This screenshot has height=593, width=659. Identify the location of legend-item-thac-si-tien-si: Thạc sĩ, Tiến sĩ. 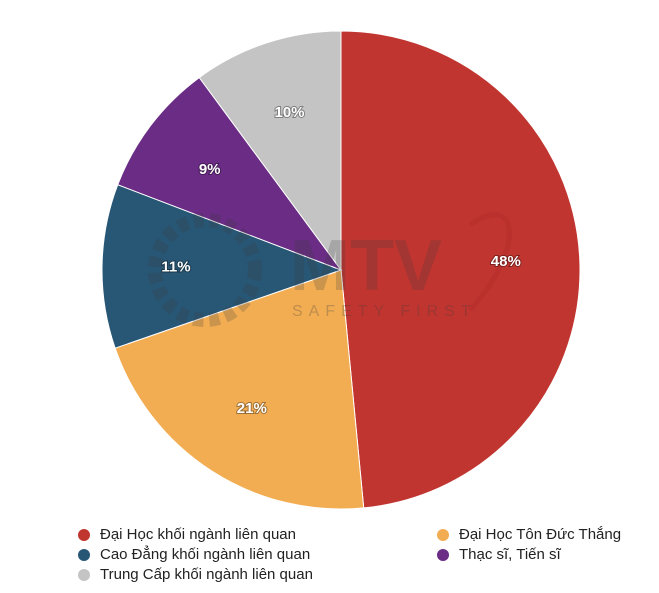
(499, 554).